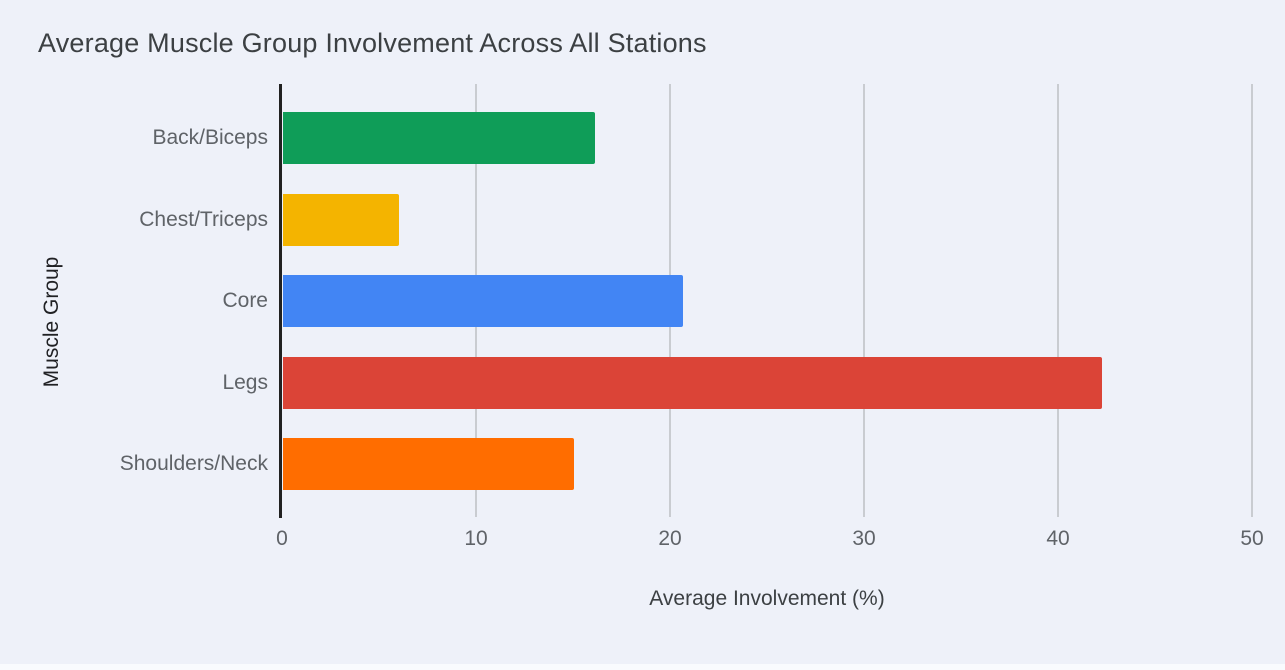 This screenshot has width=1285, height=670. What do you see at coordinates (51, 322) in the screenshot?
I see `y-axis-label: Muscle Group` at bounding box center [51, 322].